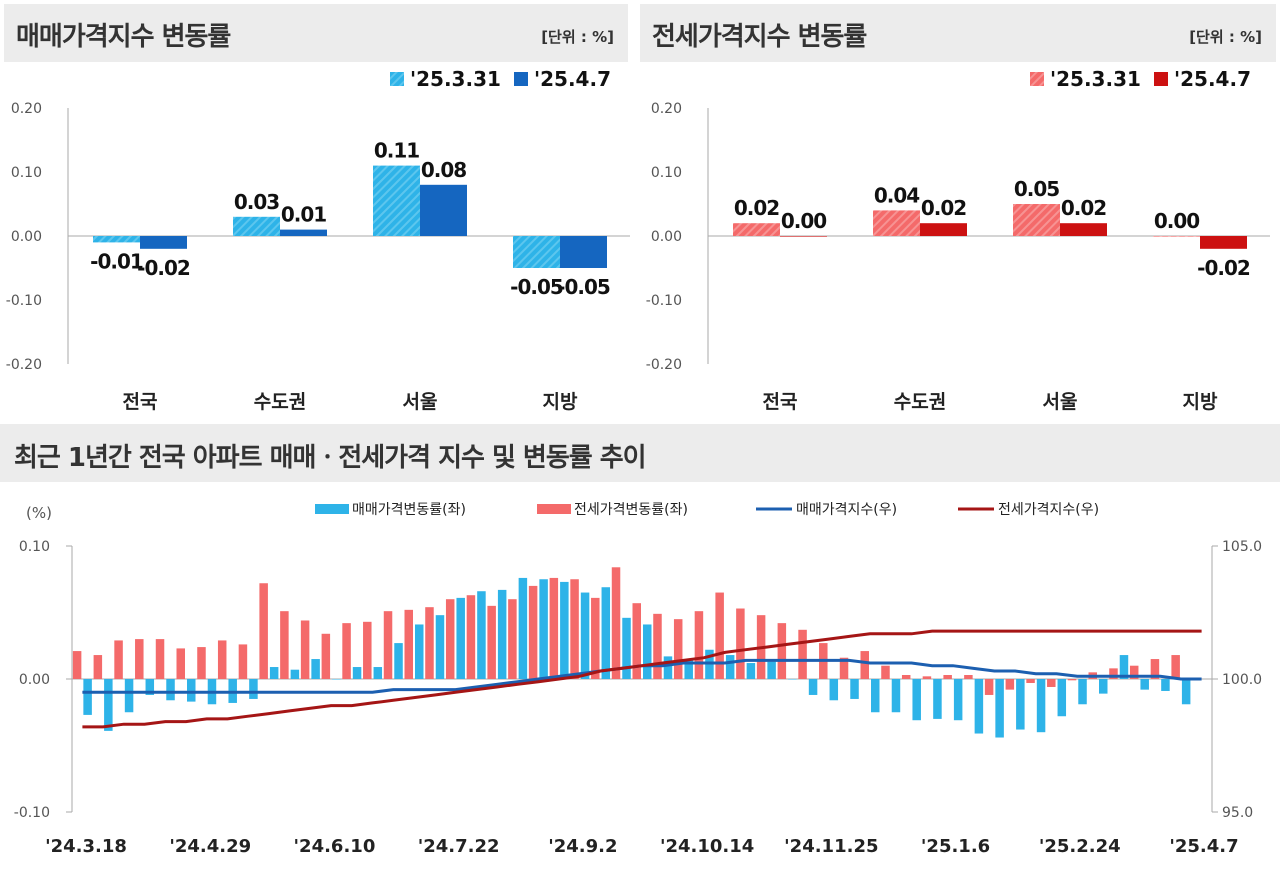 This screenshot has width=1280, height=878. What do you see at coordinates (631, 510) in the screenshot?
I see `legend-label: 전세가격변동률(좌)` at bounding box center [631, 510].